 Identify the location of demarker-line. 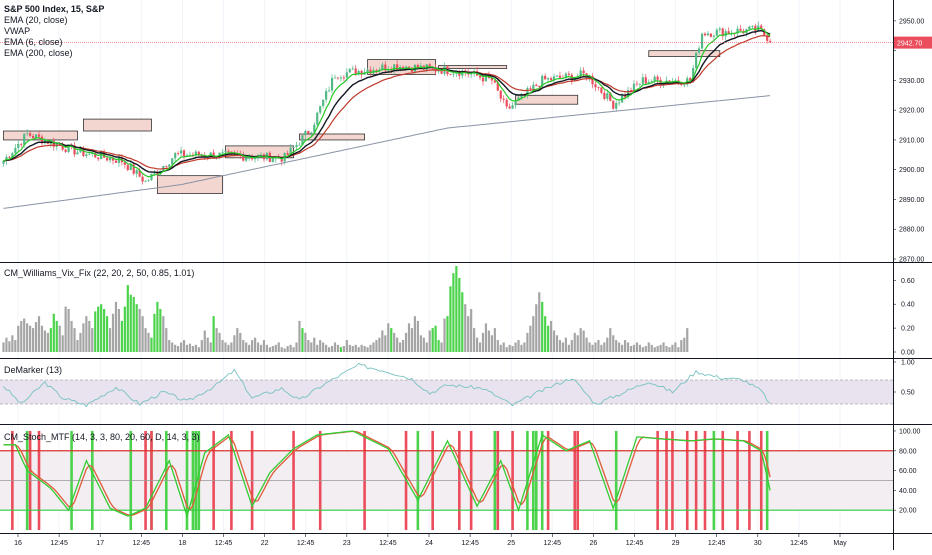
(387, 385).